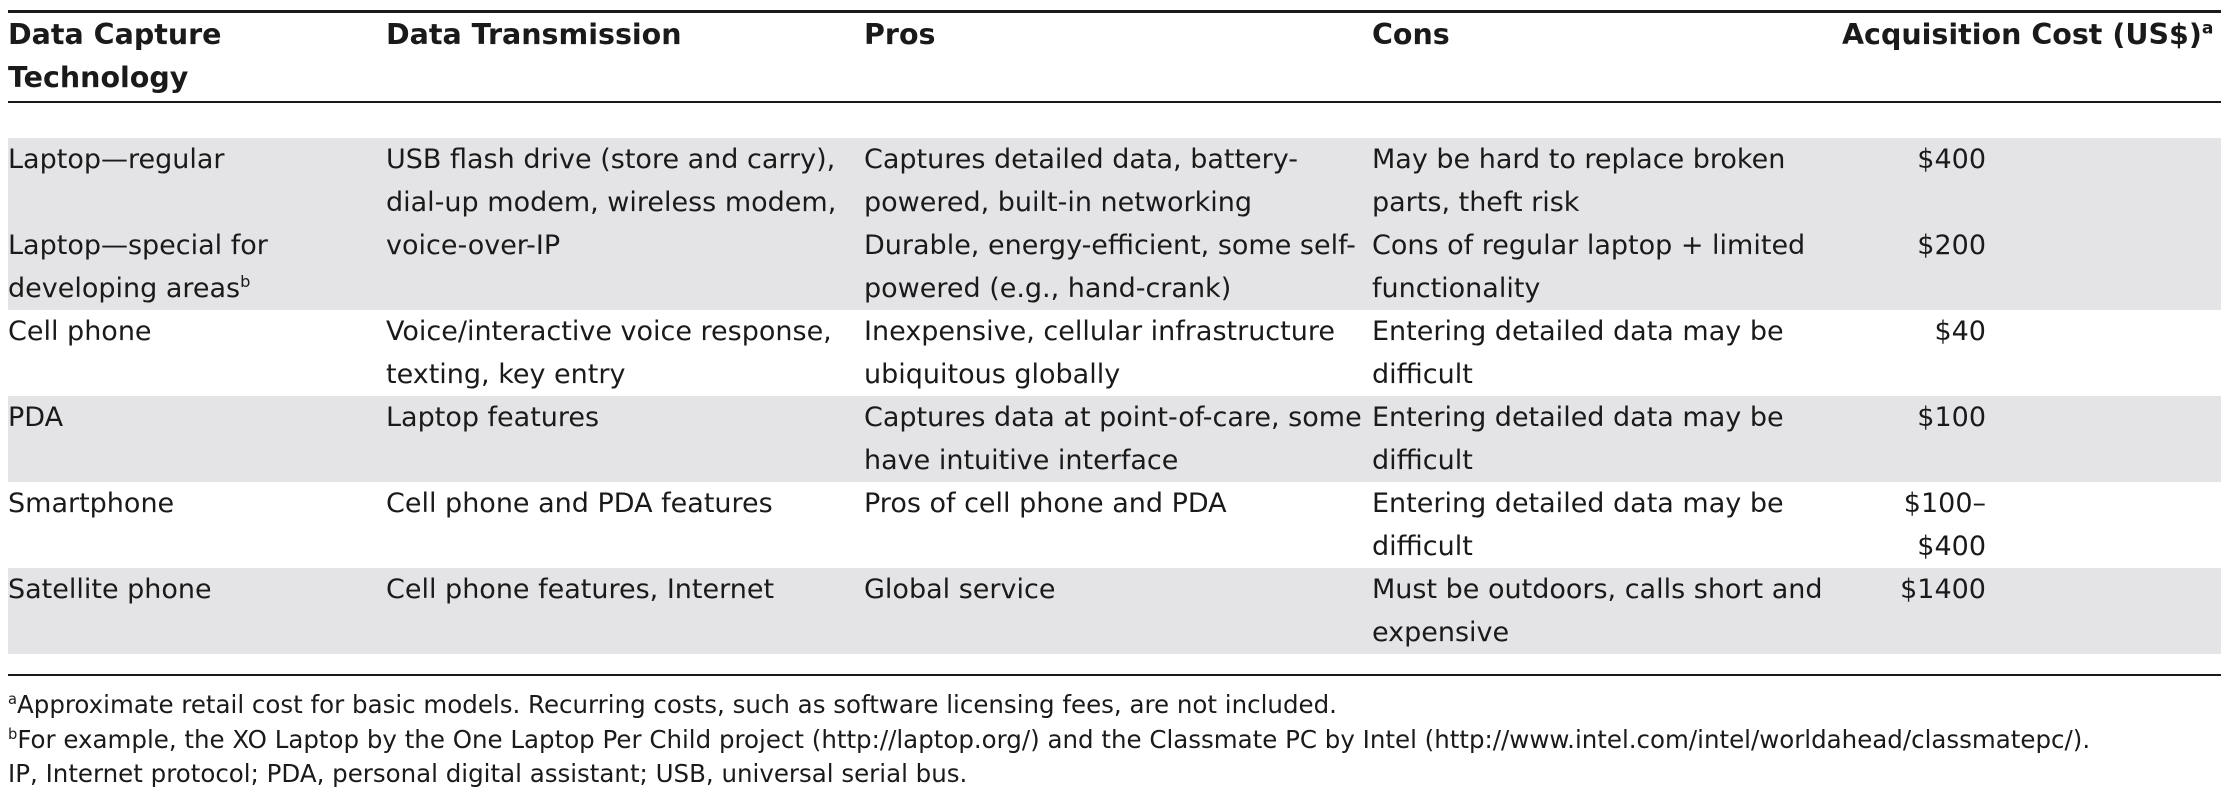 The width and height of the screenshot is (2229, 800). Describe the element at coordinates (625, 439) in the screenshot. I see `cell-transmission: Laptop features` at that location.